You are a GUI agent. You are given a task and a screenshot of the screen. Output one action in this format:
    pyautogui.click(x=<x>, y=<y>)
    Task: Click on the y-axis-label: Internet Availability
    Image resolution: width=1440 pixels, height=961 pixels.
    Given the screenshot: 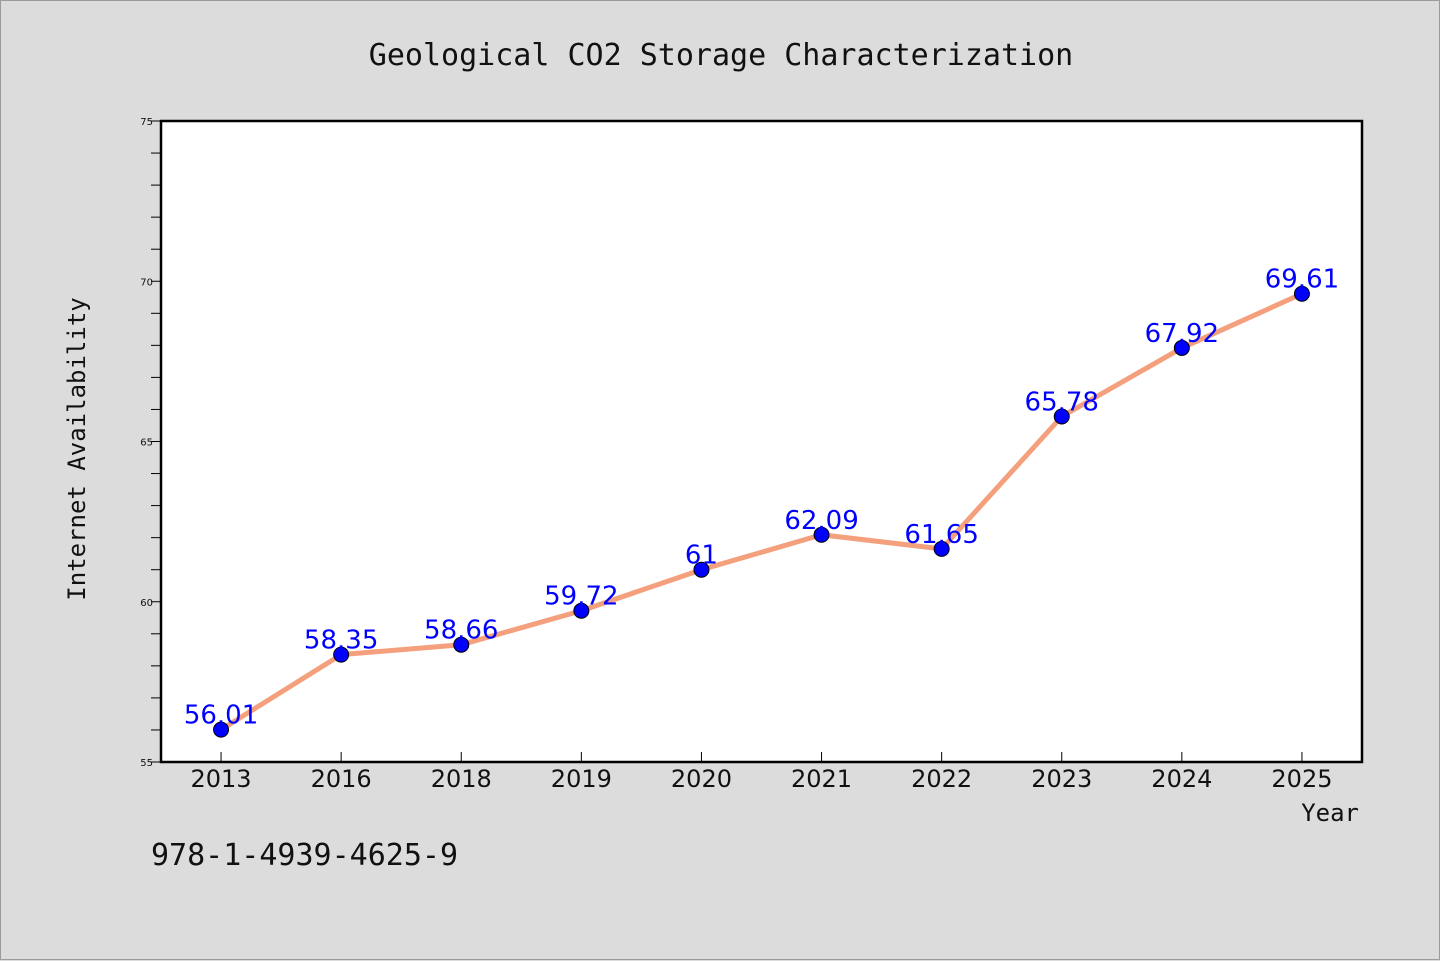 What is the action you would take?
    pyautogui.click(x=77, y=448)
    